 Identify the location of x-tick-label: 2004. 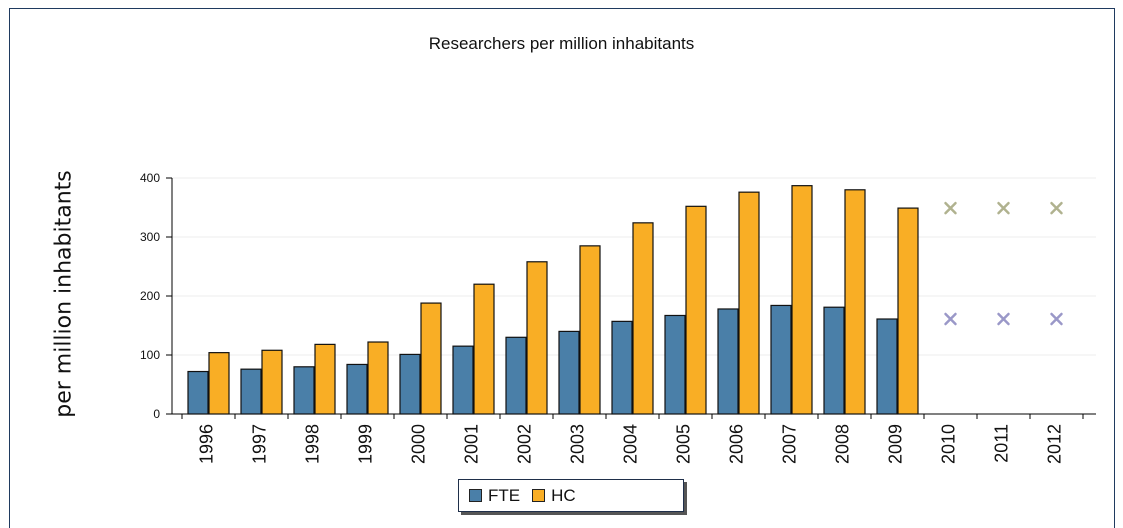
(631, 444).